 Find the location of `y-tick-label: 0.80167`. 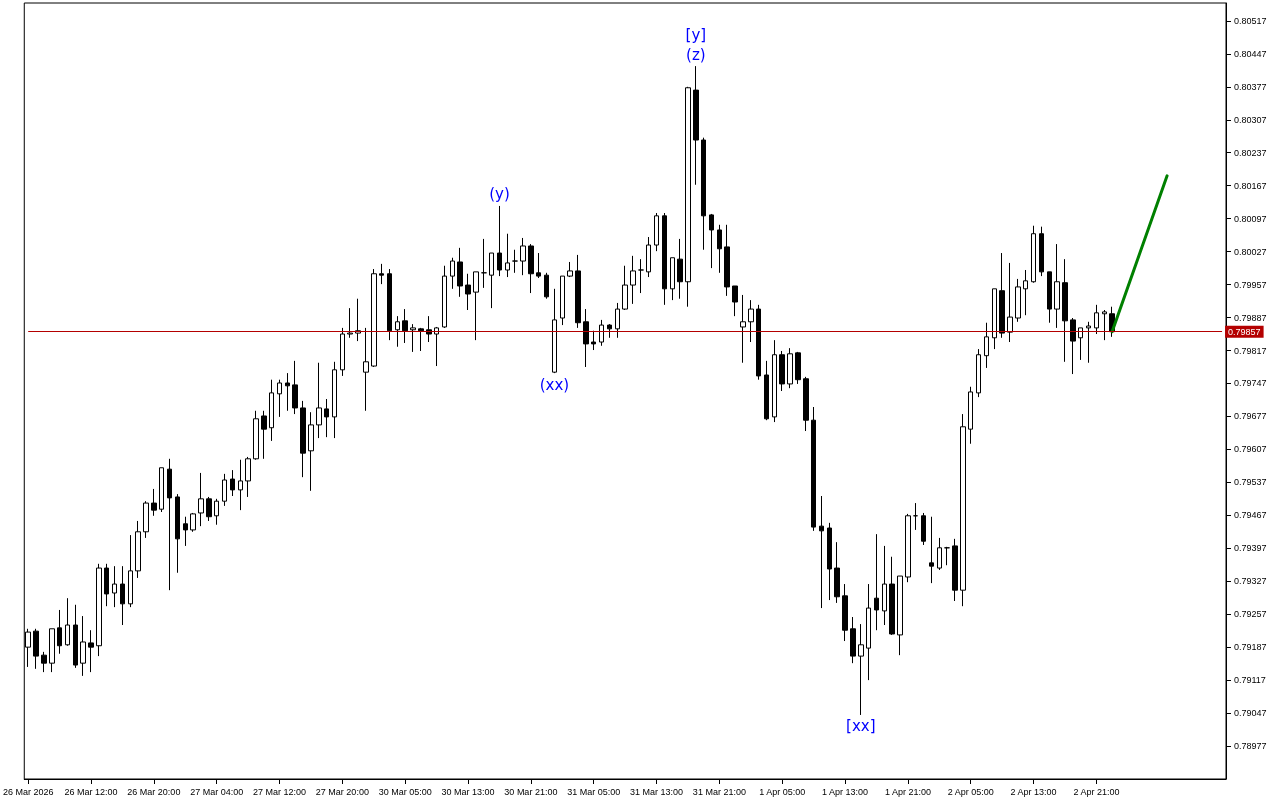

y-tick-label: 0.80167 is located at coordinates (1250, 185).